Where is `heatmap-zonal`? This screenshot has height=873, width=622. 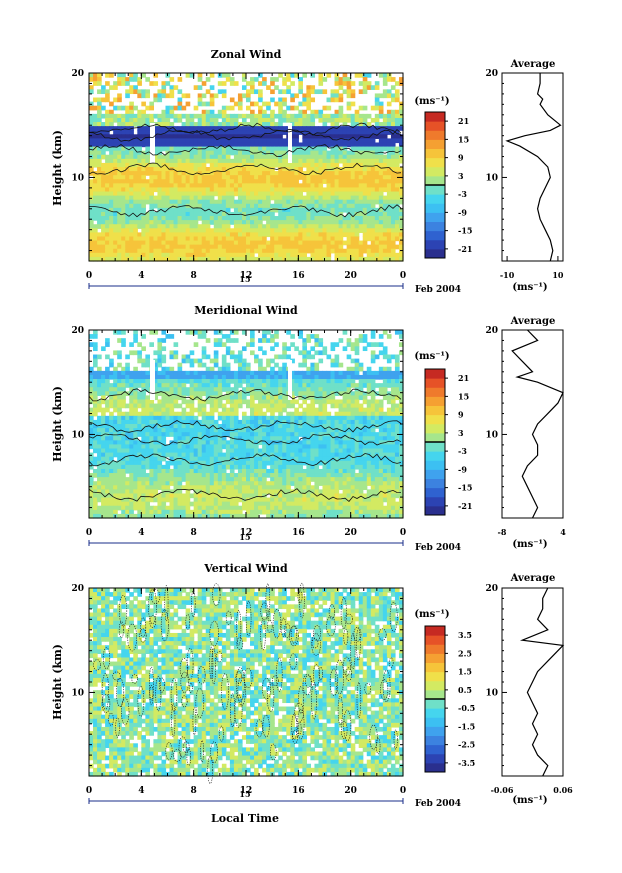
heatmap-zonal is located at coordinates (246, 167).